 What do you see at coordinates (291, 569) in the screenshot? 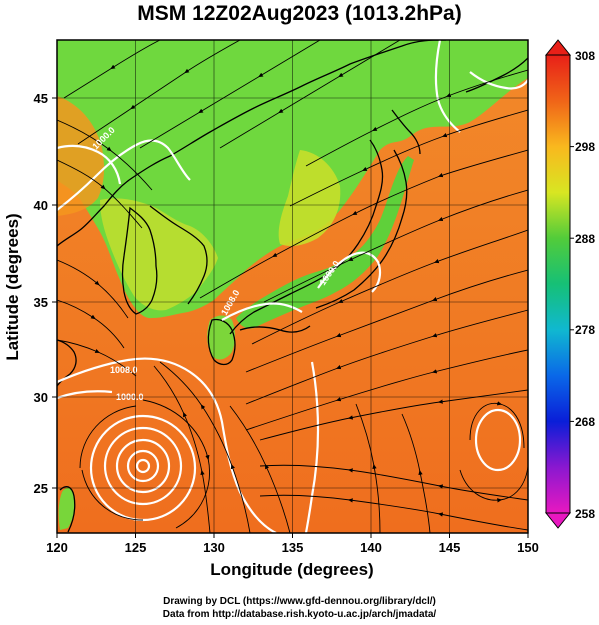
I see `x-axis-title: Longitude (degrees)` at bounding box center [291, 569].